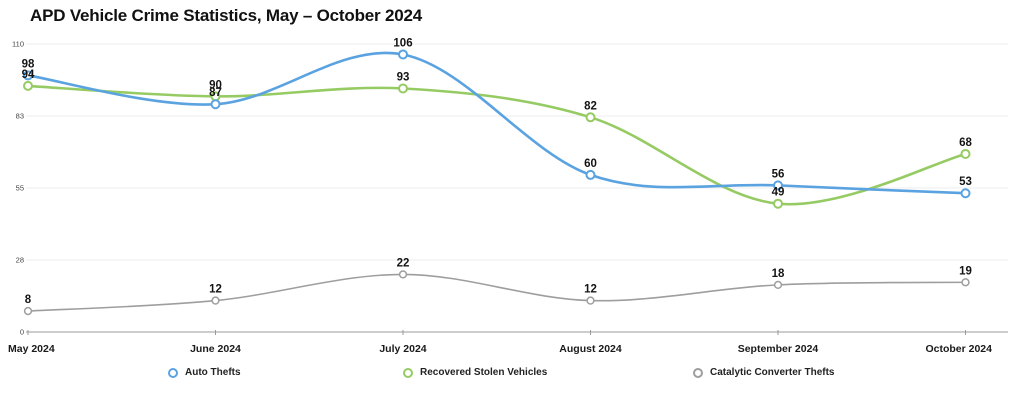 The height and width of the screenshot is (416, 1024). I want to click on y-axis-tick-label: 0, so click(22, 332).